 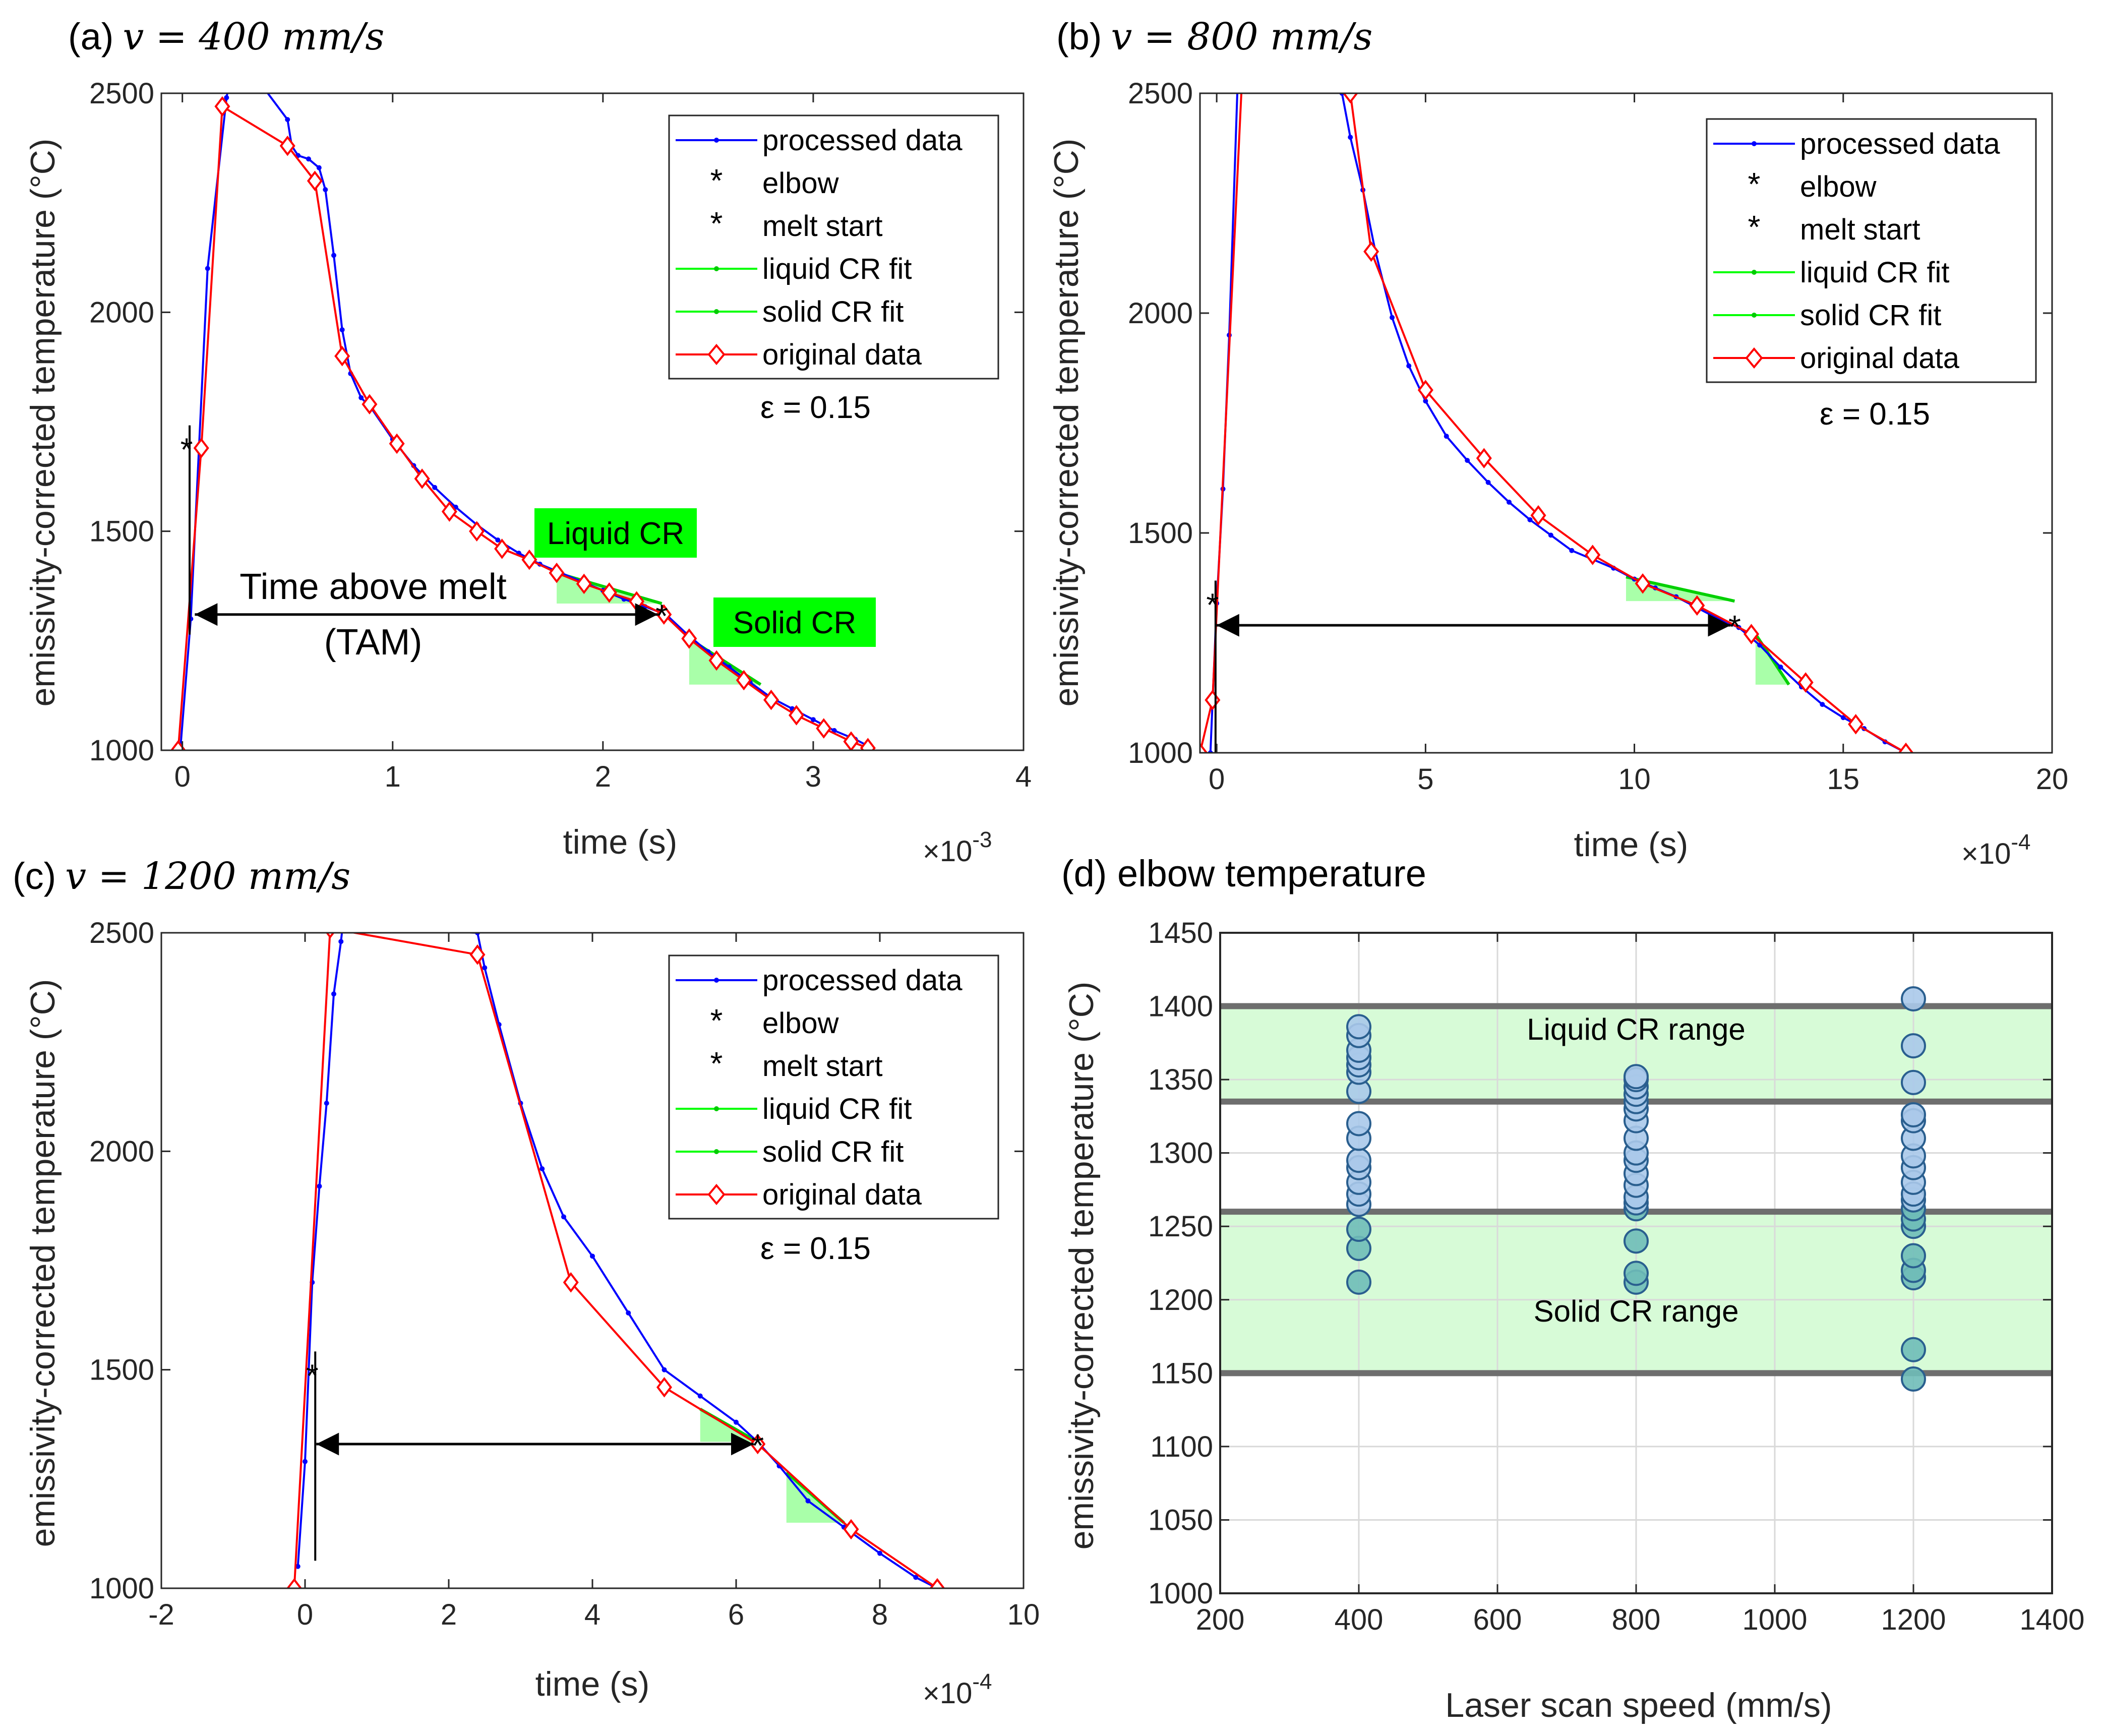 I want to click on panel-d-ytick-label-0: 1000, so click(x=1180, y=1593).